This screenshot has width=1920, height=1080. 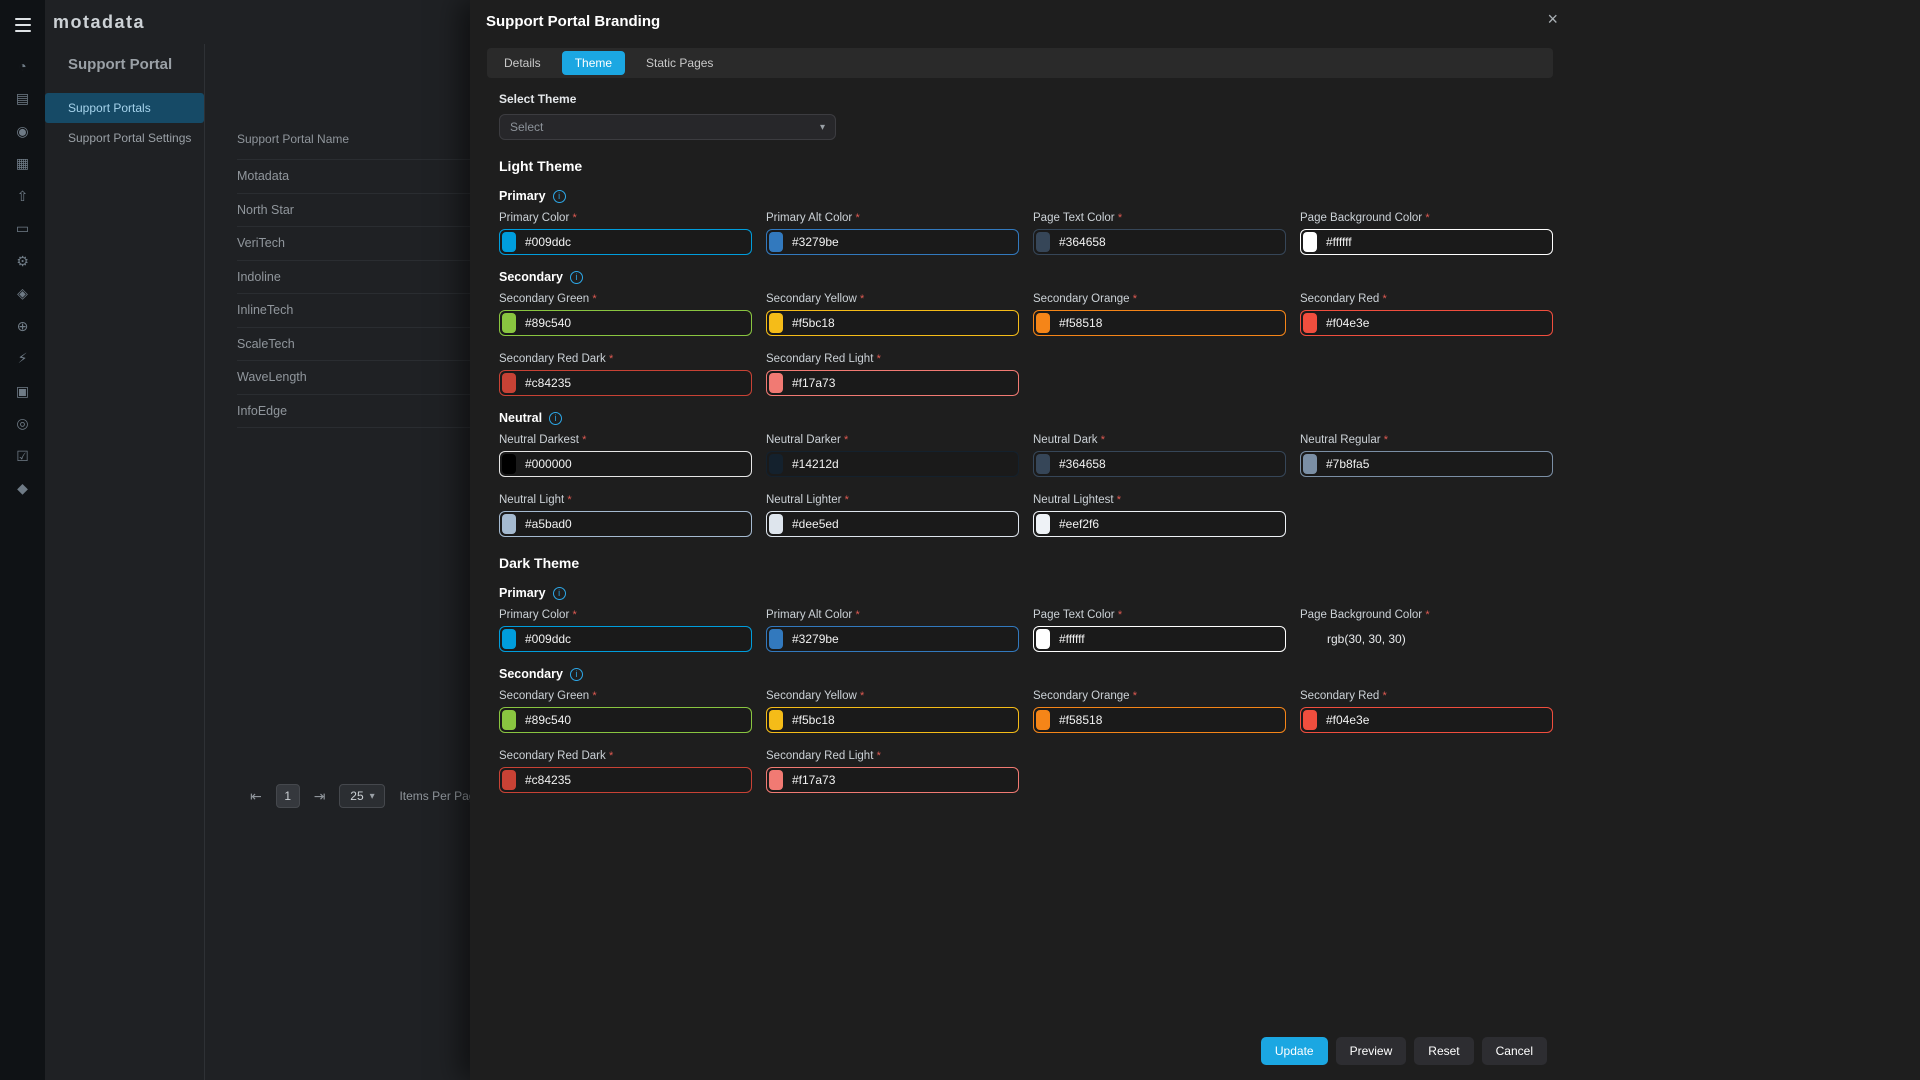 What do you see at coordinates (548, 299) in the screenshot?
I see `field-label: Secondary Green *` at bounding box center [548, 299].